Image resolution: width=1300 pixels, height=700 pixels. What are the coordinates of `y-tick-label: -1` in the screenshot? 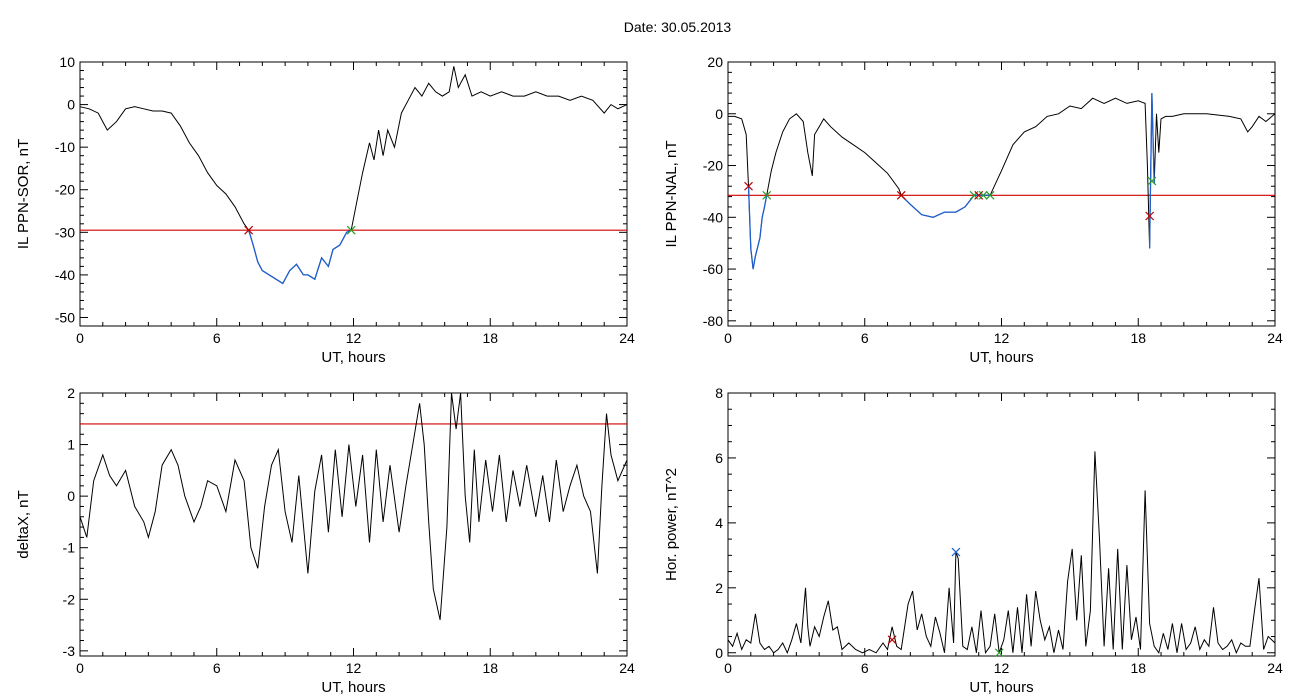 It's located at (69, 548).